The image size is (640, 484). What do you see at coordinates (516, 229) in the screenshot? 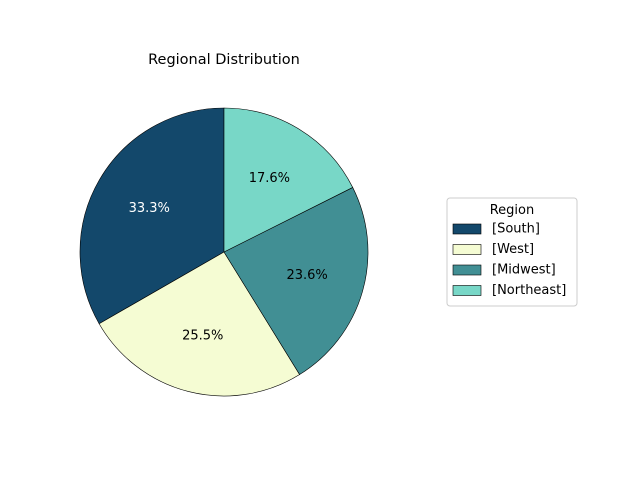
I see `legend-label-1: [South]` at bounding box center [516, 229].